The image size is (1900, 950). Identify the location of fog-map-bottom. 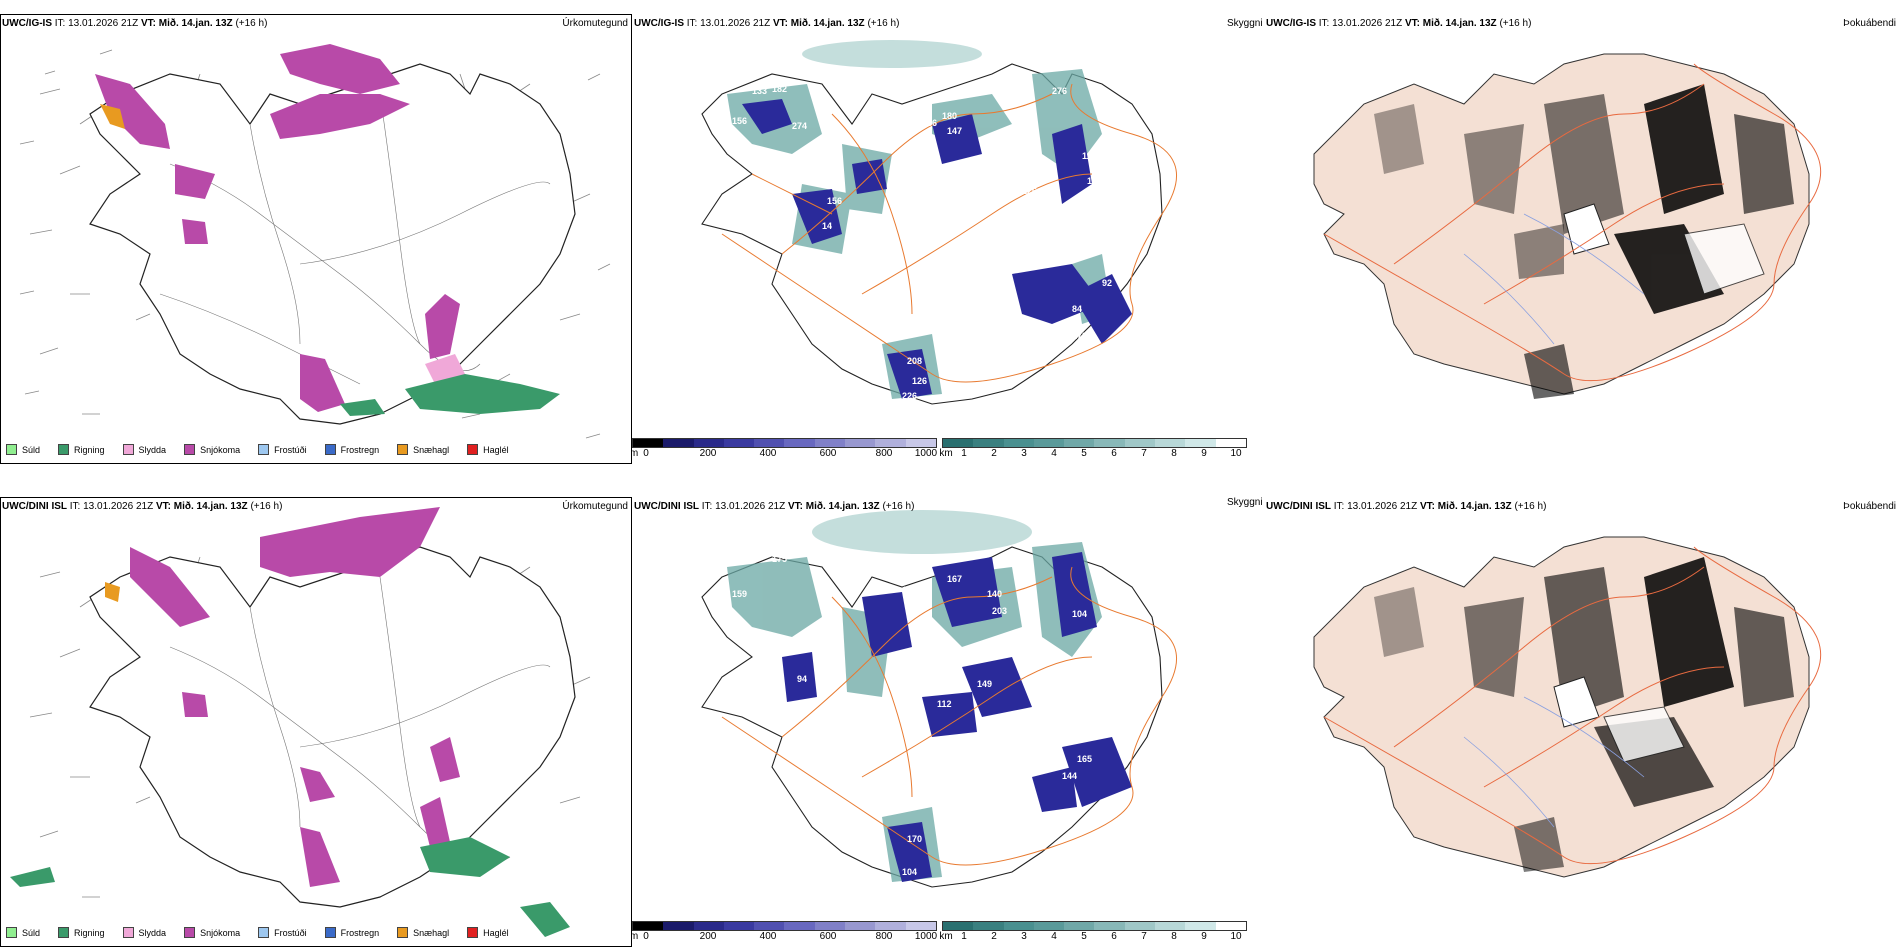
(1567, 707).